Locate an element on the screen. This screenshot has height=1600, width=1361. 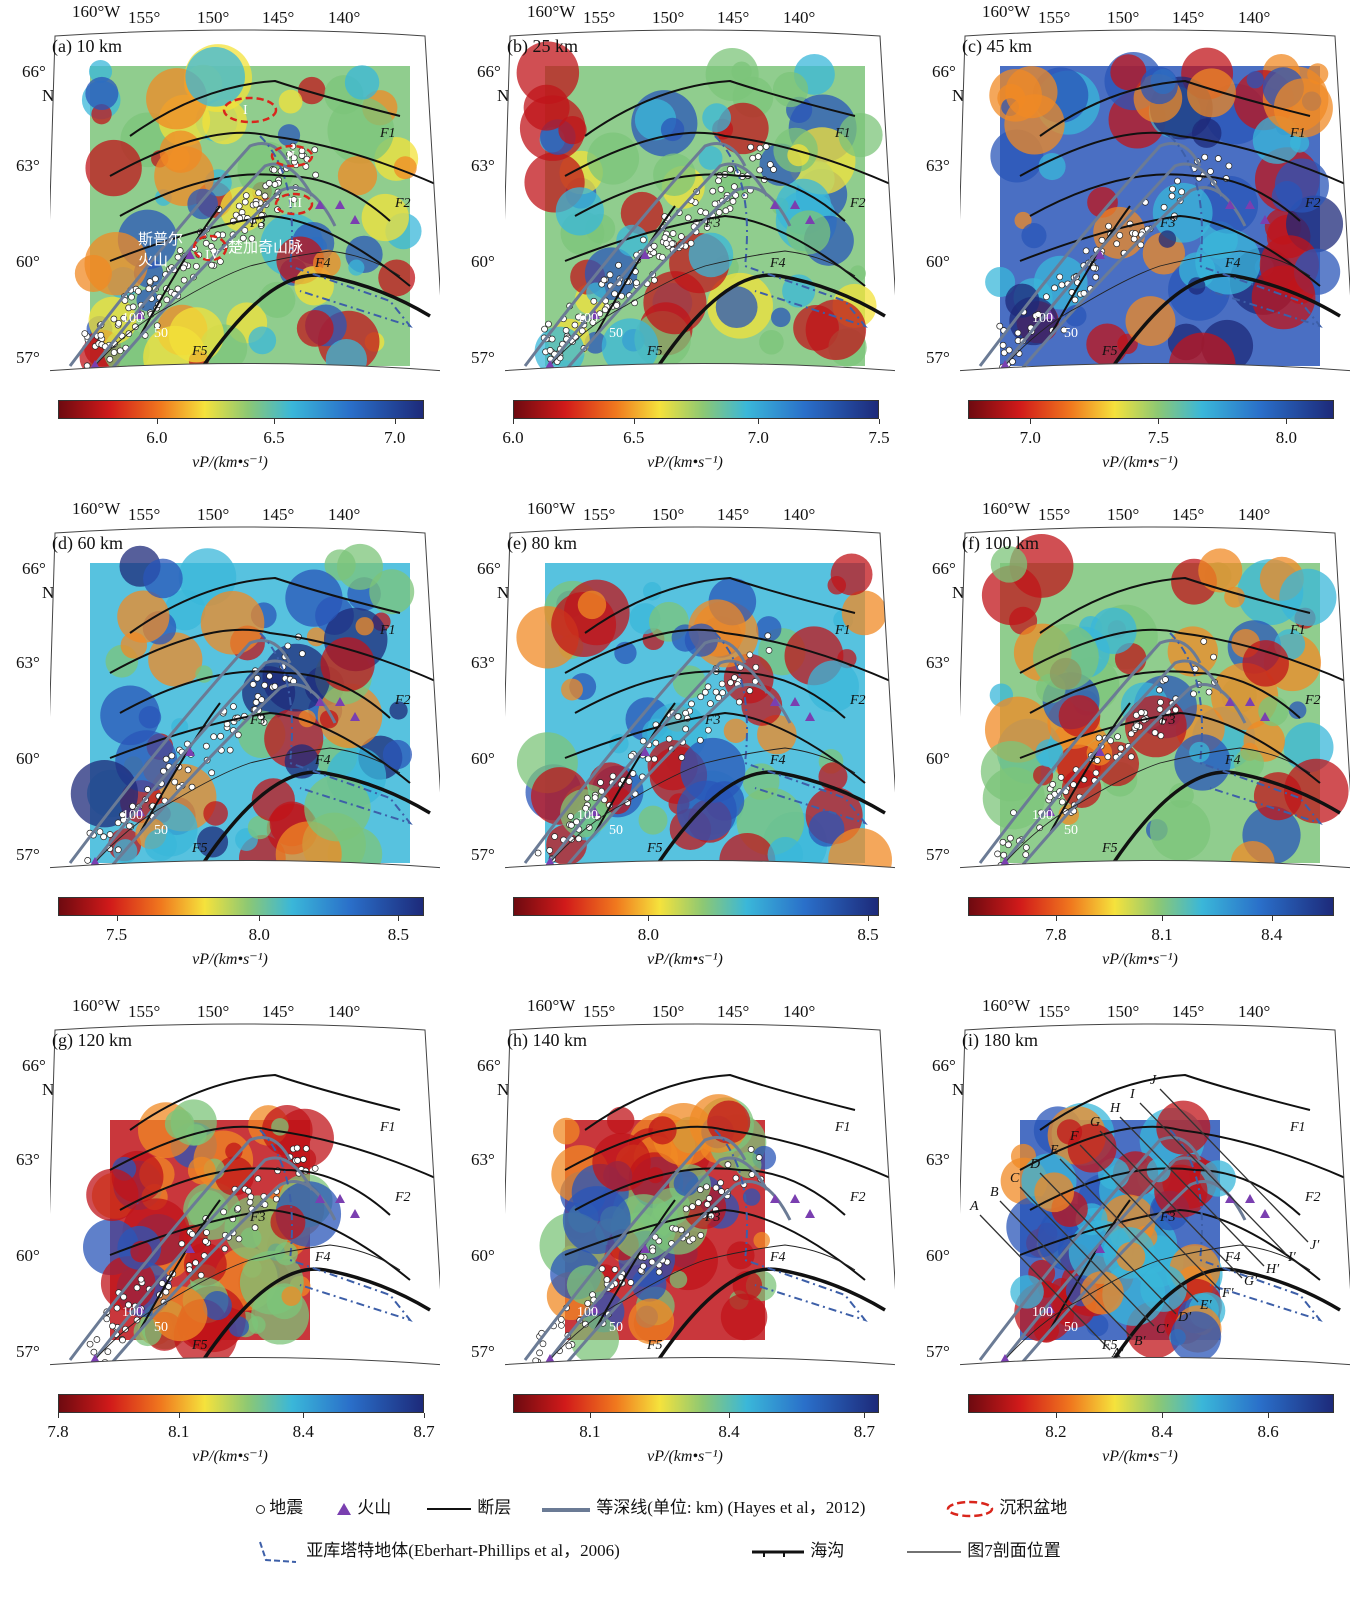
color-bar-tick-label: 8.7 is located at coordinates (864, 1431).